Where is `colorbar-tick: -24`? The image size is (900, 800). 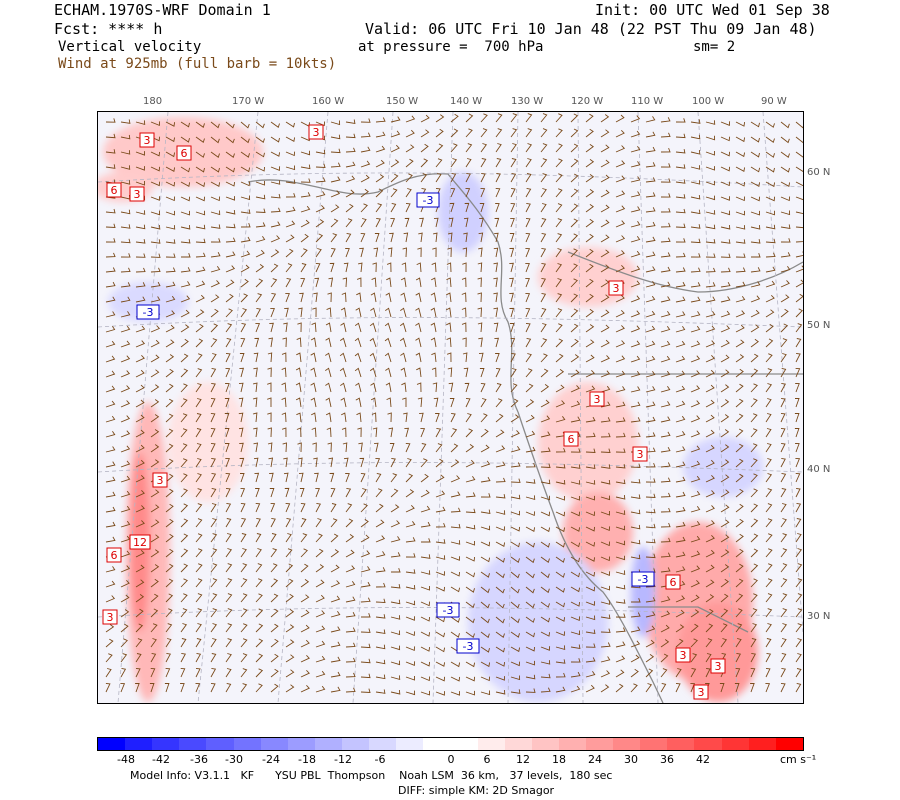
colorbar-tick: -24 is located at coordinates (271, 759).